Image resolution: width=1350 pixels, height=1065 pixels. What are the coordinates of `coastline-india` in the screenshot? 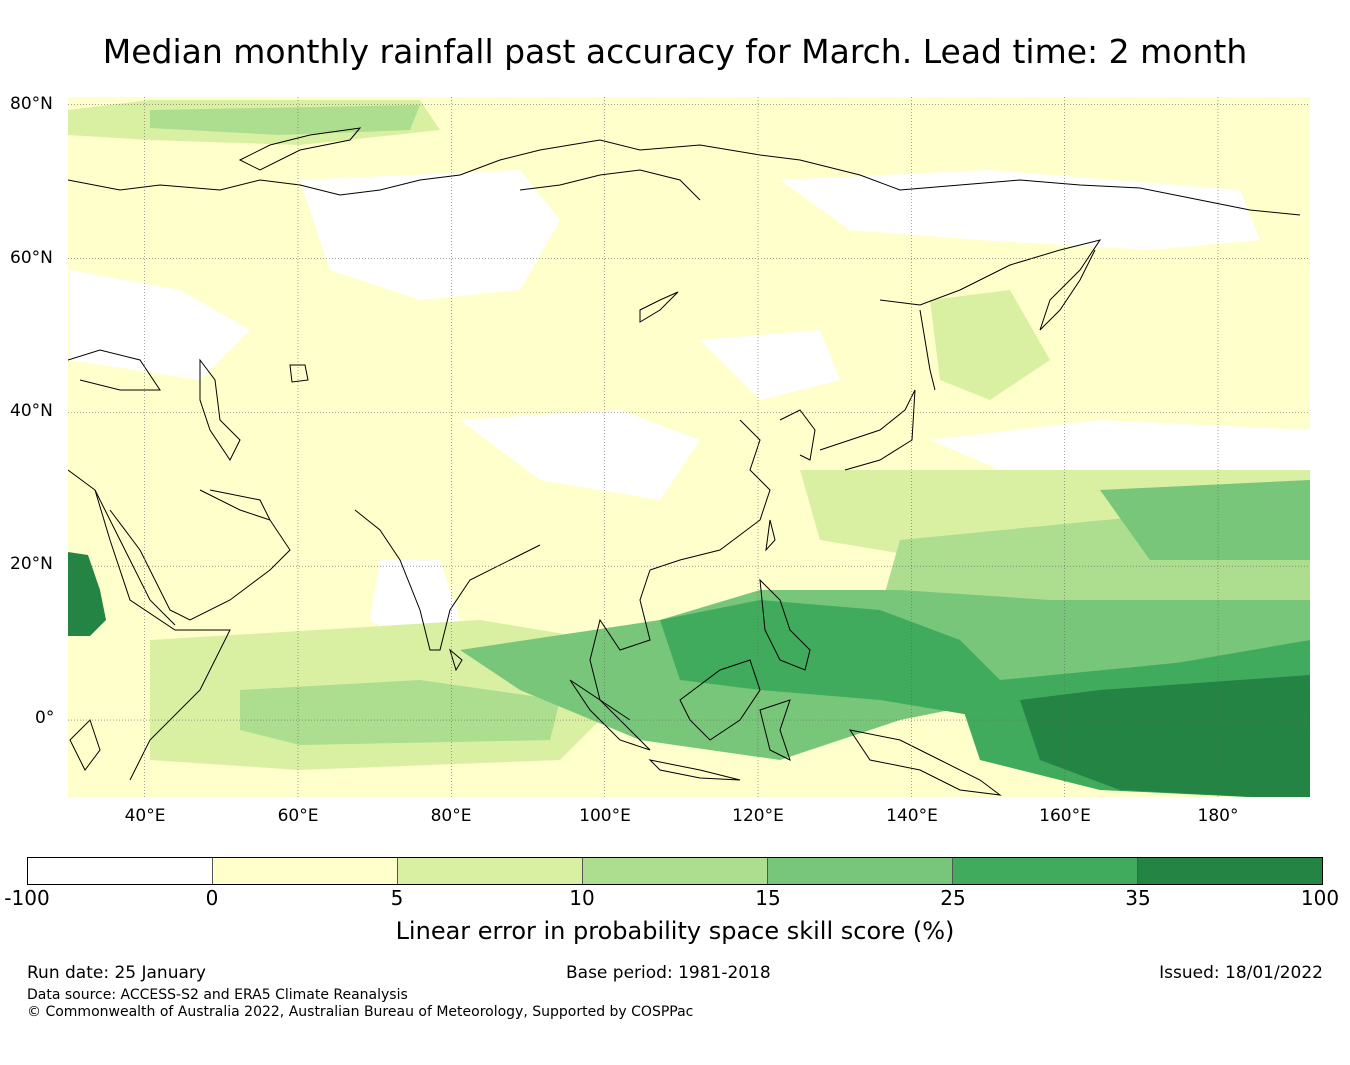 It's located at (447, 580).